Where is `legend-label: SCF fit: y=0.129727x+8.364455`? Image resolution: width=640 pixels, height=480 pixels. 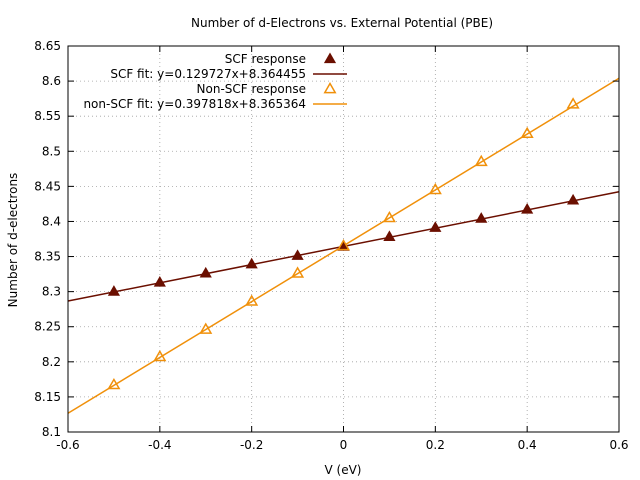 legend-label: SCF fit: y=0.129727x+8.364455 is located at coordinates (208, 74).